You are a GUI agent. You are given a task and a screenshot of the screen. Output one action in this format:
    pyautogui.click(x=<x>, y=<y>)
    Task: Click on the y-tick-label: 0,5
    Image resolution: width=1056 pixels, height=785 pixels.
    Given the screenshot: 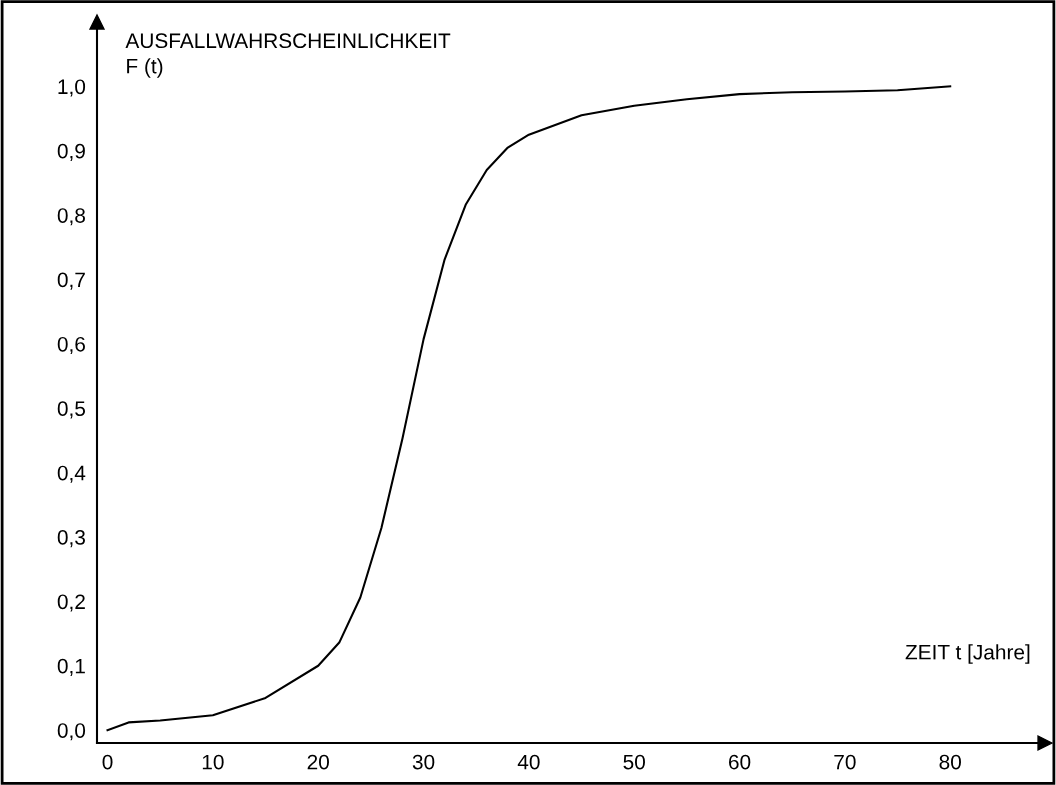 What is the action you would take?
    pyautogui.click(x=71, y=410)
    